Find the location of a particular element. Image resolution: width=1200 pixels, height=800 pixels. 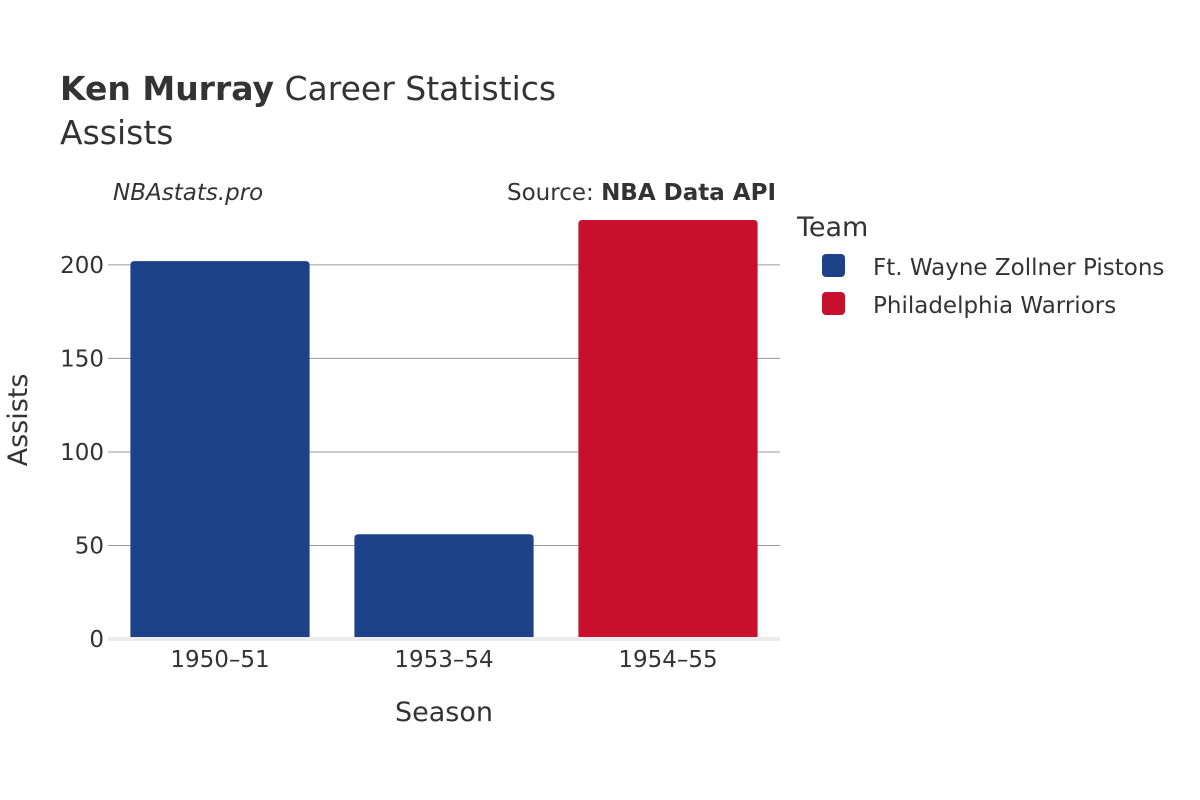

legend-label: Philadelphia Warriors is located at coordinates (994, 306).